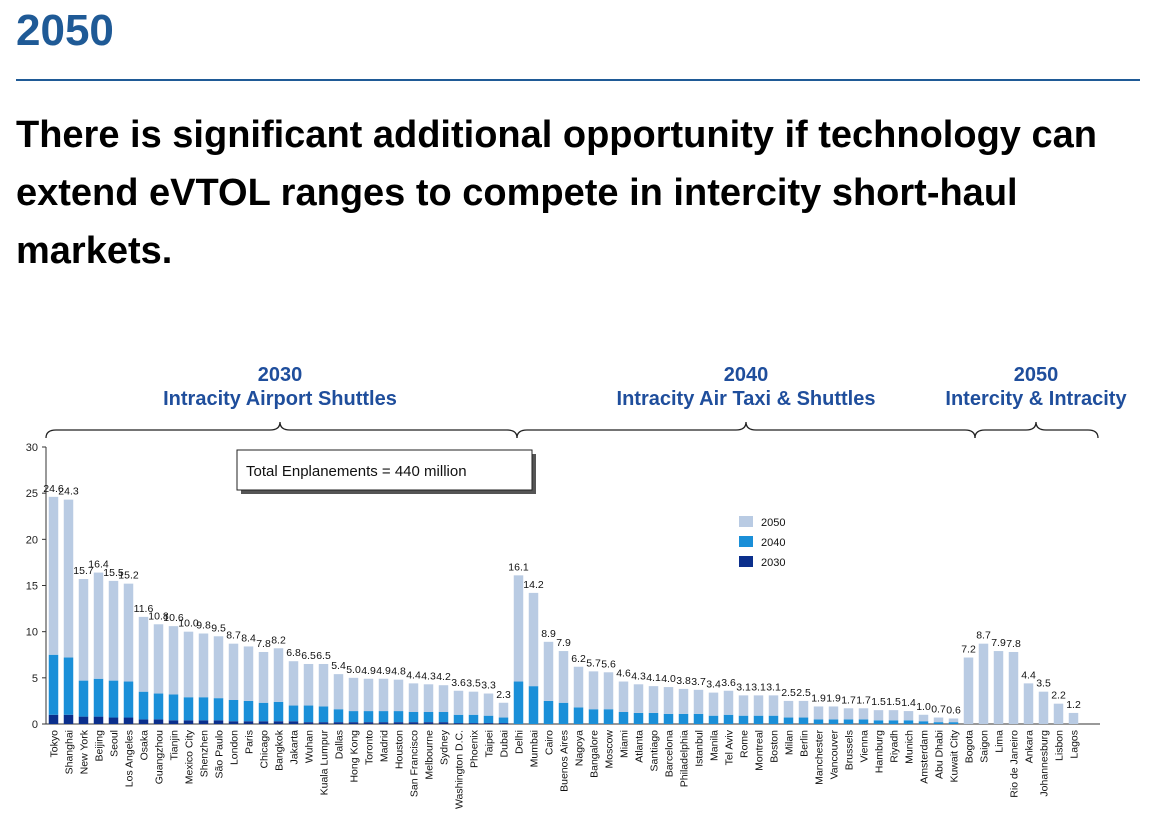 The image size is (1151, 826). I want to click on bar-taipei-2050, so click(488, 704).